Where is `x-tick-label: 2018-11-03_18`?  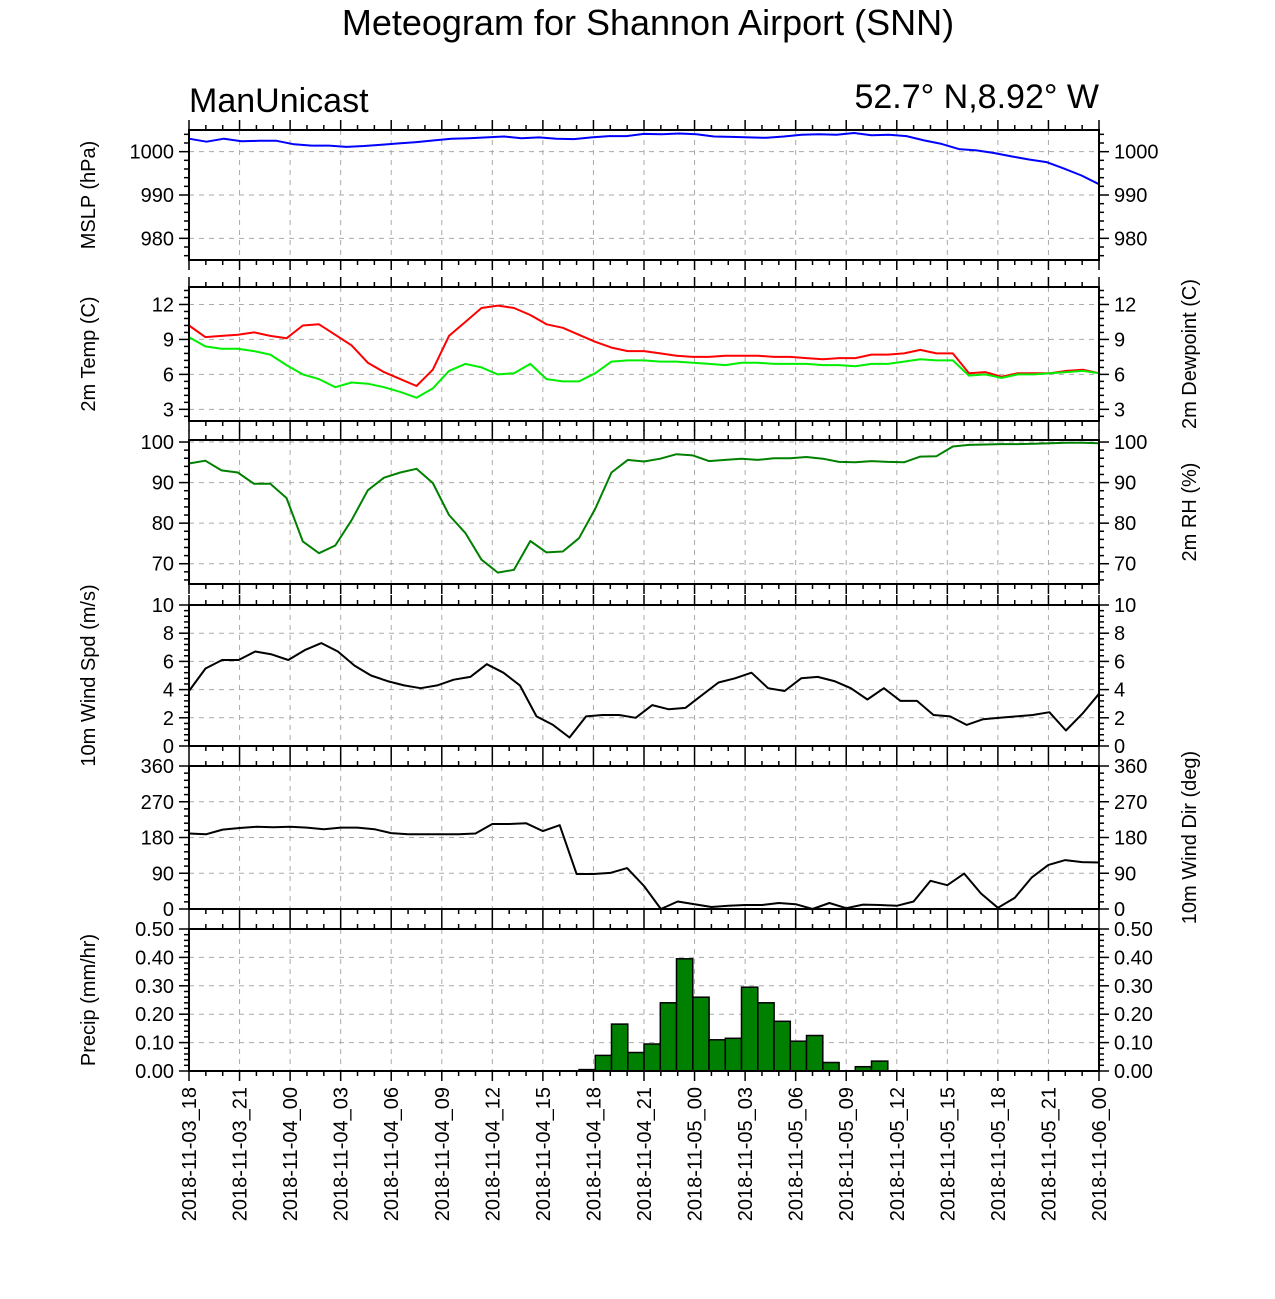 x-tick-label: 2018-11-03_18 is located at coordinates (190, 1154).